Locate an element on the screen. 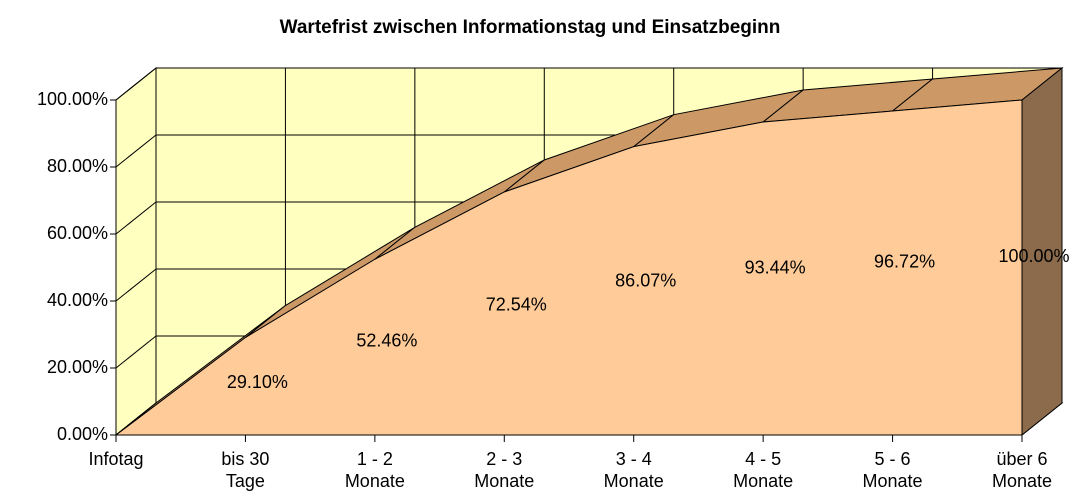 The width and height of the screenshot is (1077, 504). value-label: 72.54% is located at coordinates (516, 305).